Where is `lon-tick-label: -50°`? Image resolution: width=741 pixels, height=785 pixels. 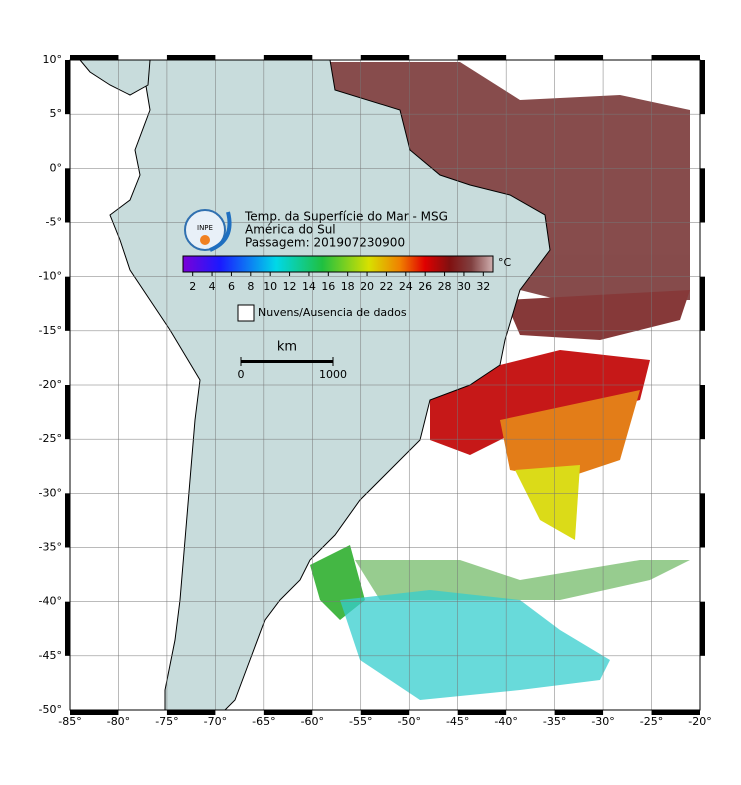
lon-tick-label: -50° is located at coordinates (408, 721).